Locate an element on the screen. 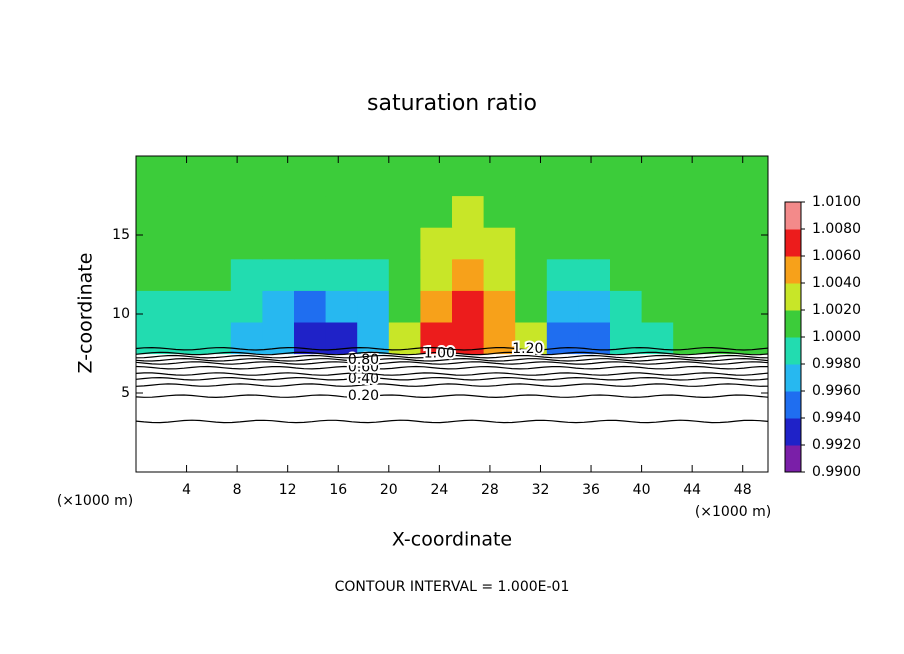  colorbar-tick-label: 0.9940 is located at coordinates (836, 418).